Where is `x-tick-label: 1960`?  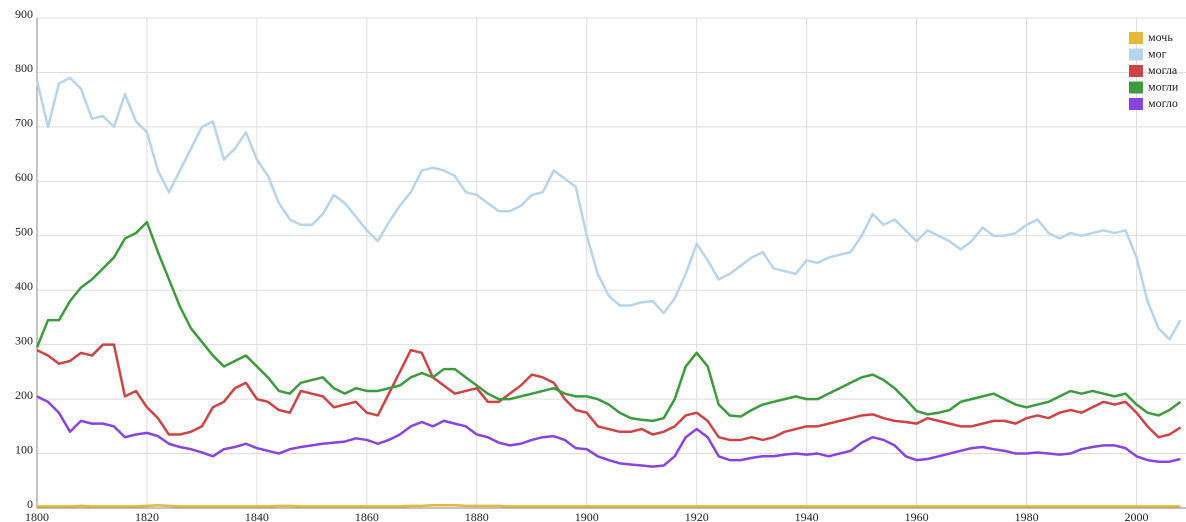
x-tick-label: 1960 is located at coordinates (917, 516).